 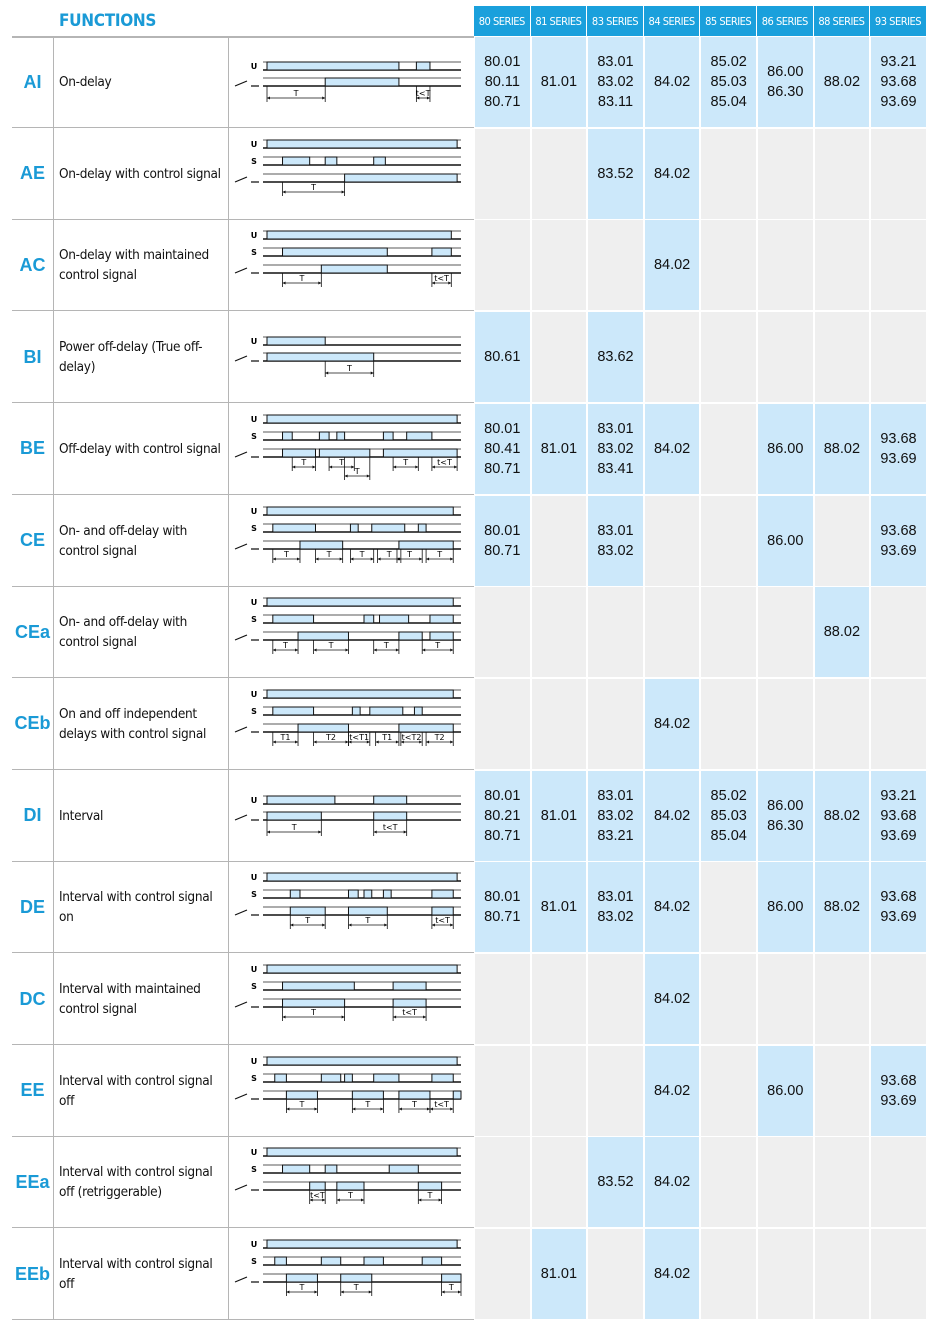 I want to click on product-code: 83.52, so click(x=615, y=1182).